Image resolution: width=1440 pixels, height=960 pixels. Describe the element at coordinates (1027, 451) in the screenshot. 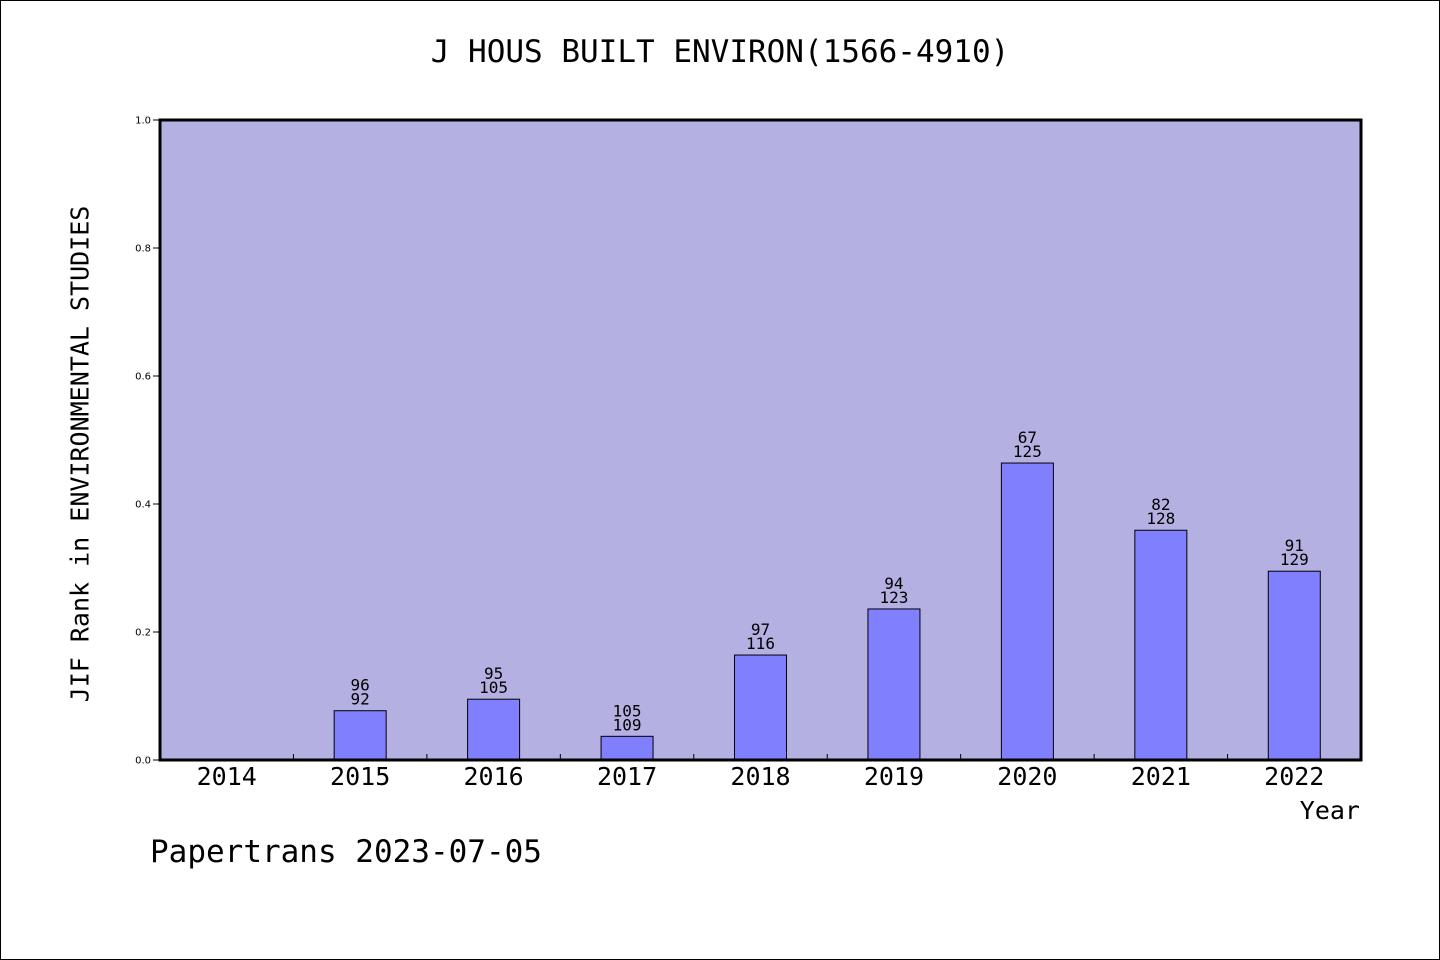

I see `total-label-2020: 125` at that location.